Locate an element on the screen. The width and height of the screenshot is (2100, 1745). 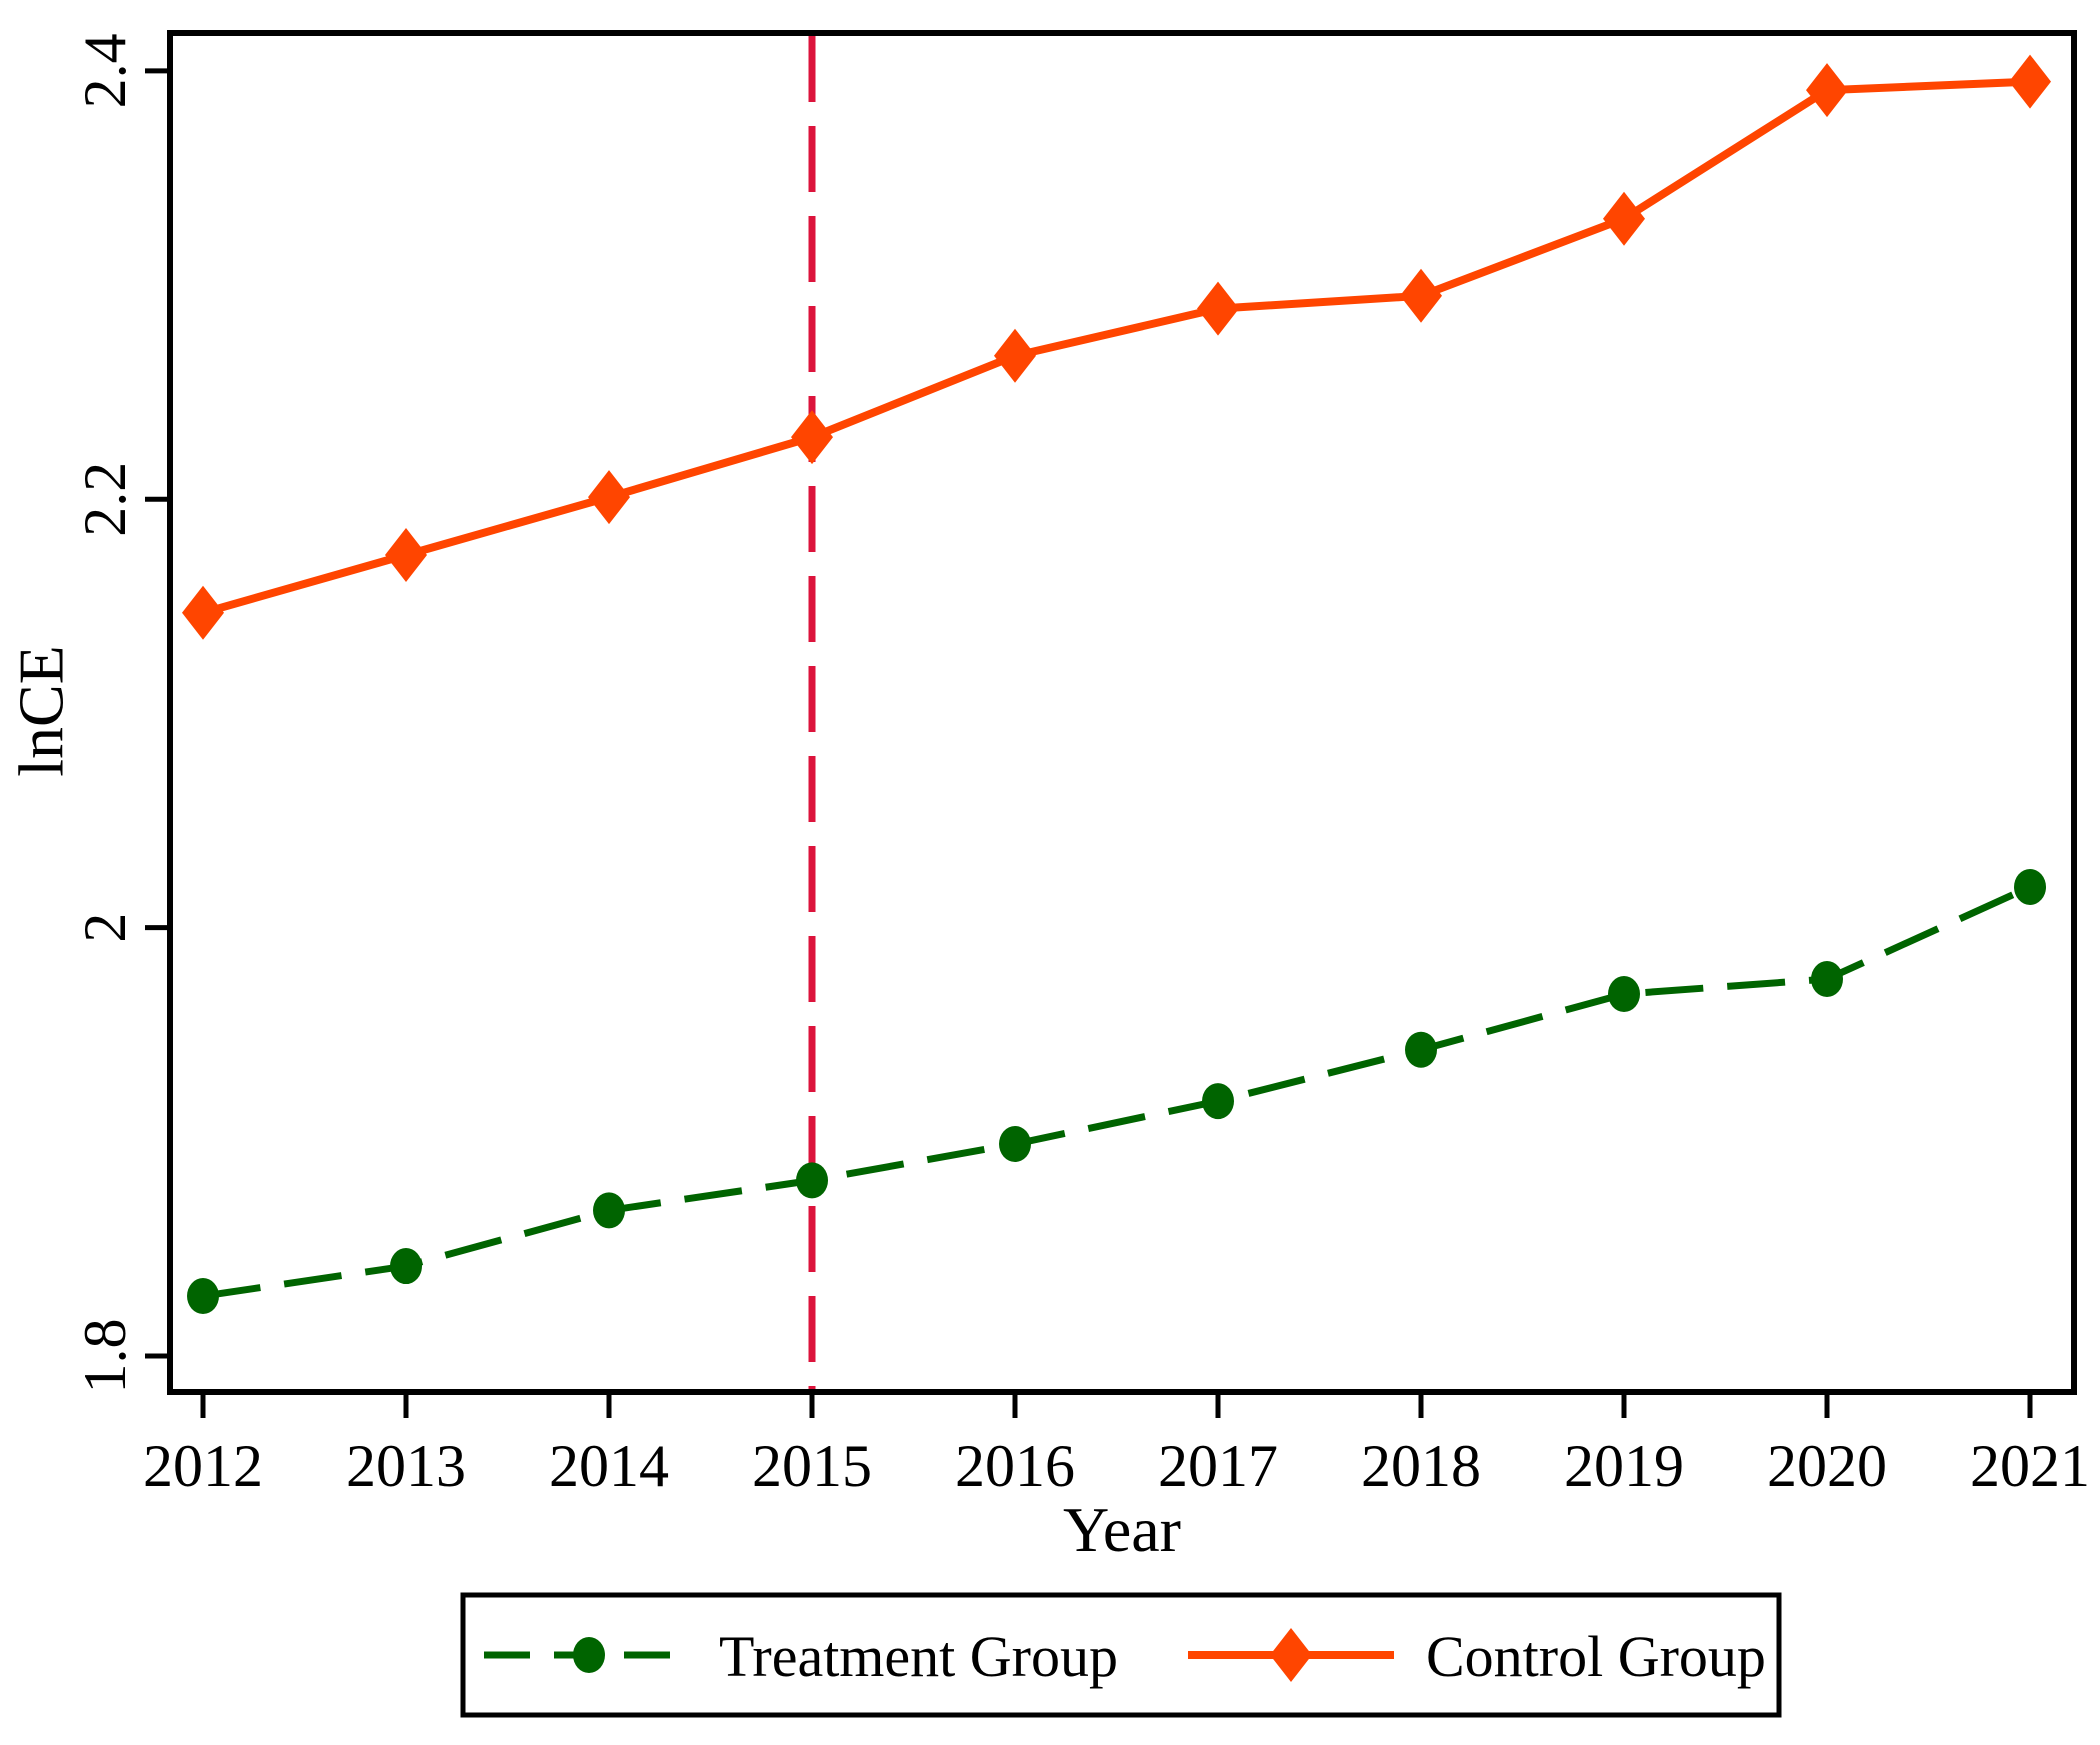
control-marker-2012 is located at coordinates (203, 612).